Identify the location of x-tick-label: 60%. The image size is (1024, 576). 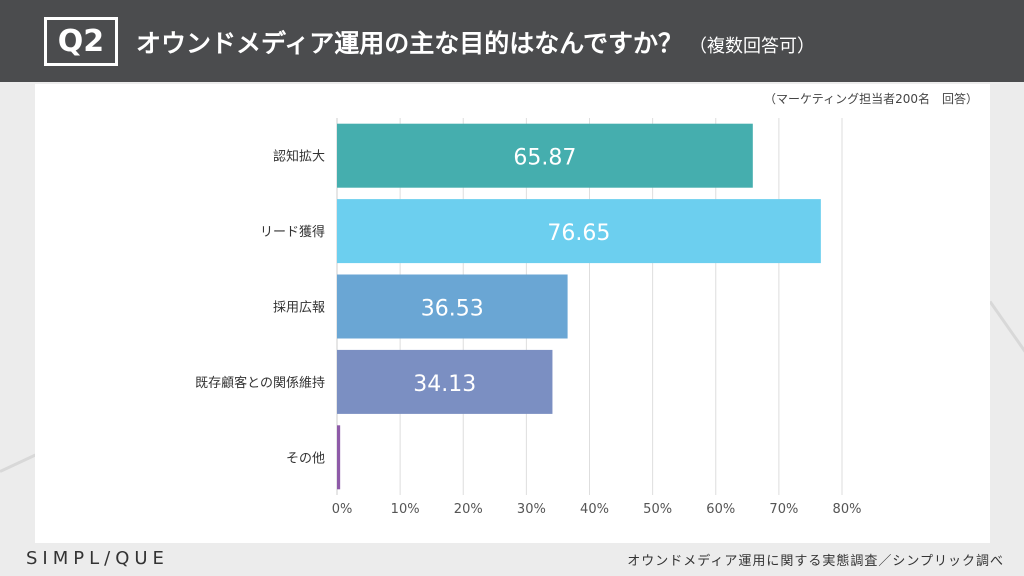
(720, 509).